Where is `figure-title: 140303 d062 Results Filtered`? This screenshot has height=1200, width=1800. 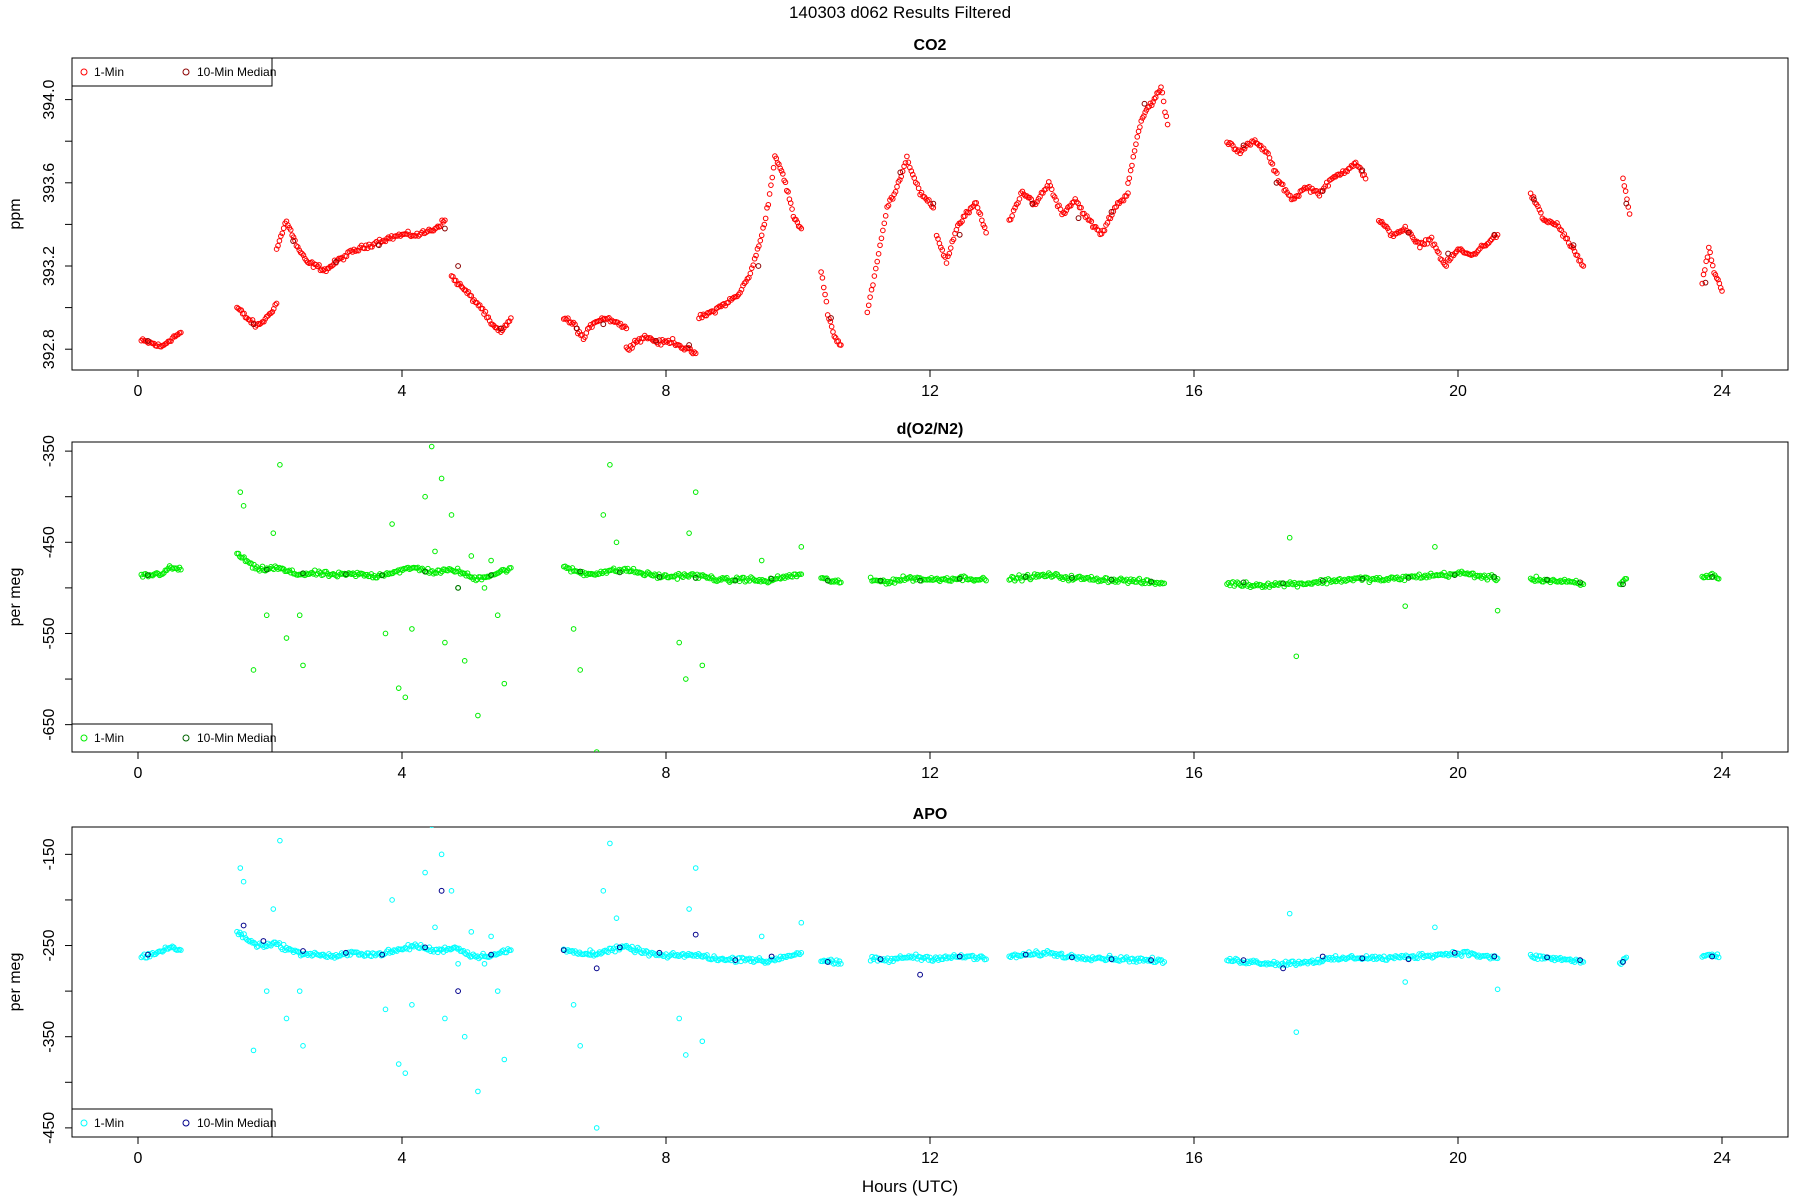 figure-title: 140303 d062 Results Filtered is located at coordinates (900, 12).